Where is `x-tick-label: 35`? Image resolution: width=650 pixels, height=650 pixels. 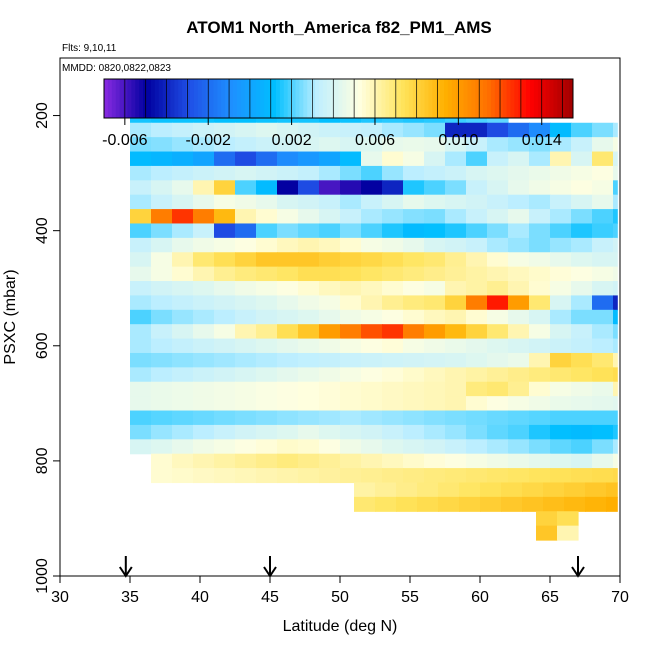
x-tick-label: 35 is located at coordinates (130, 597).